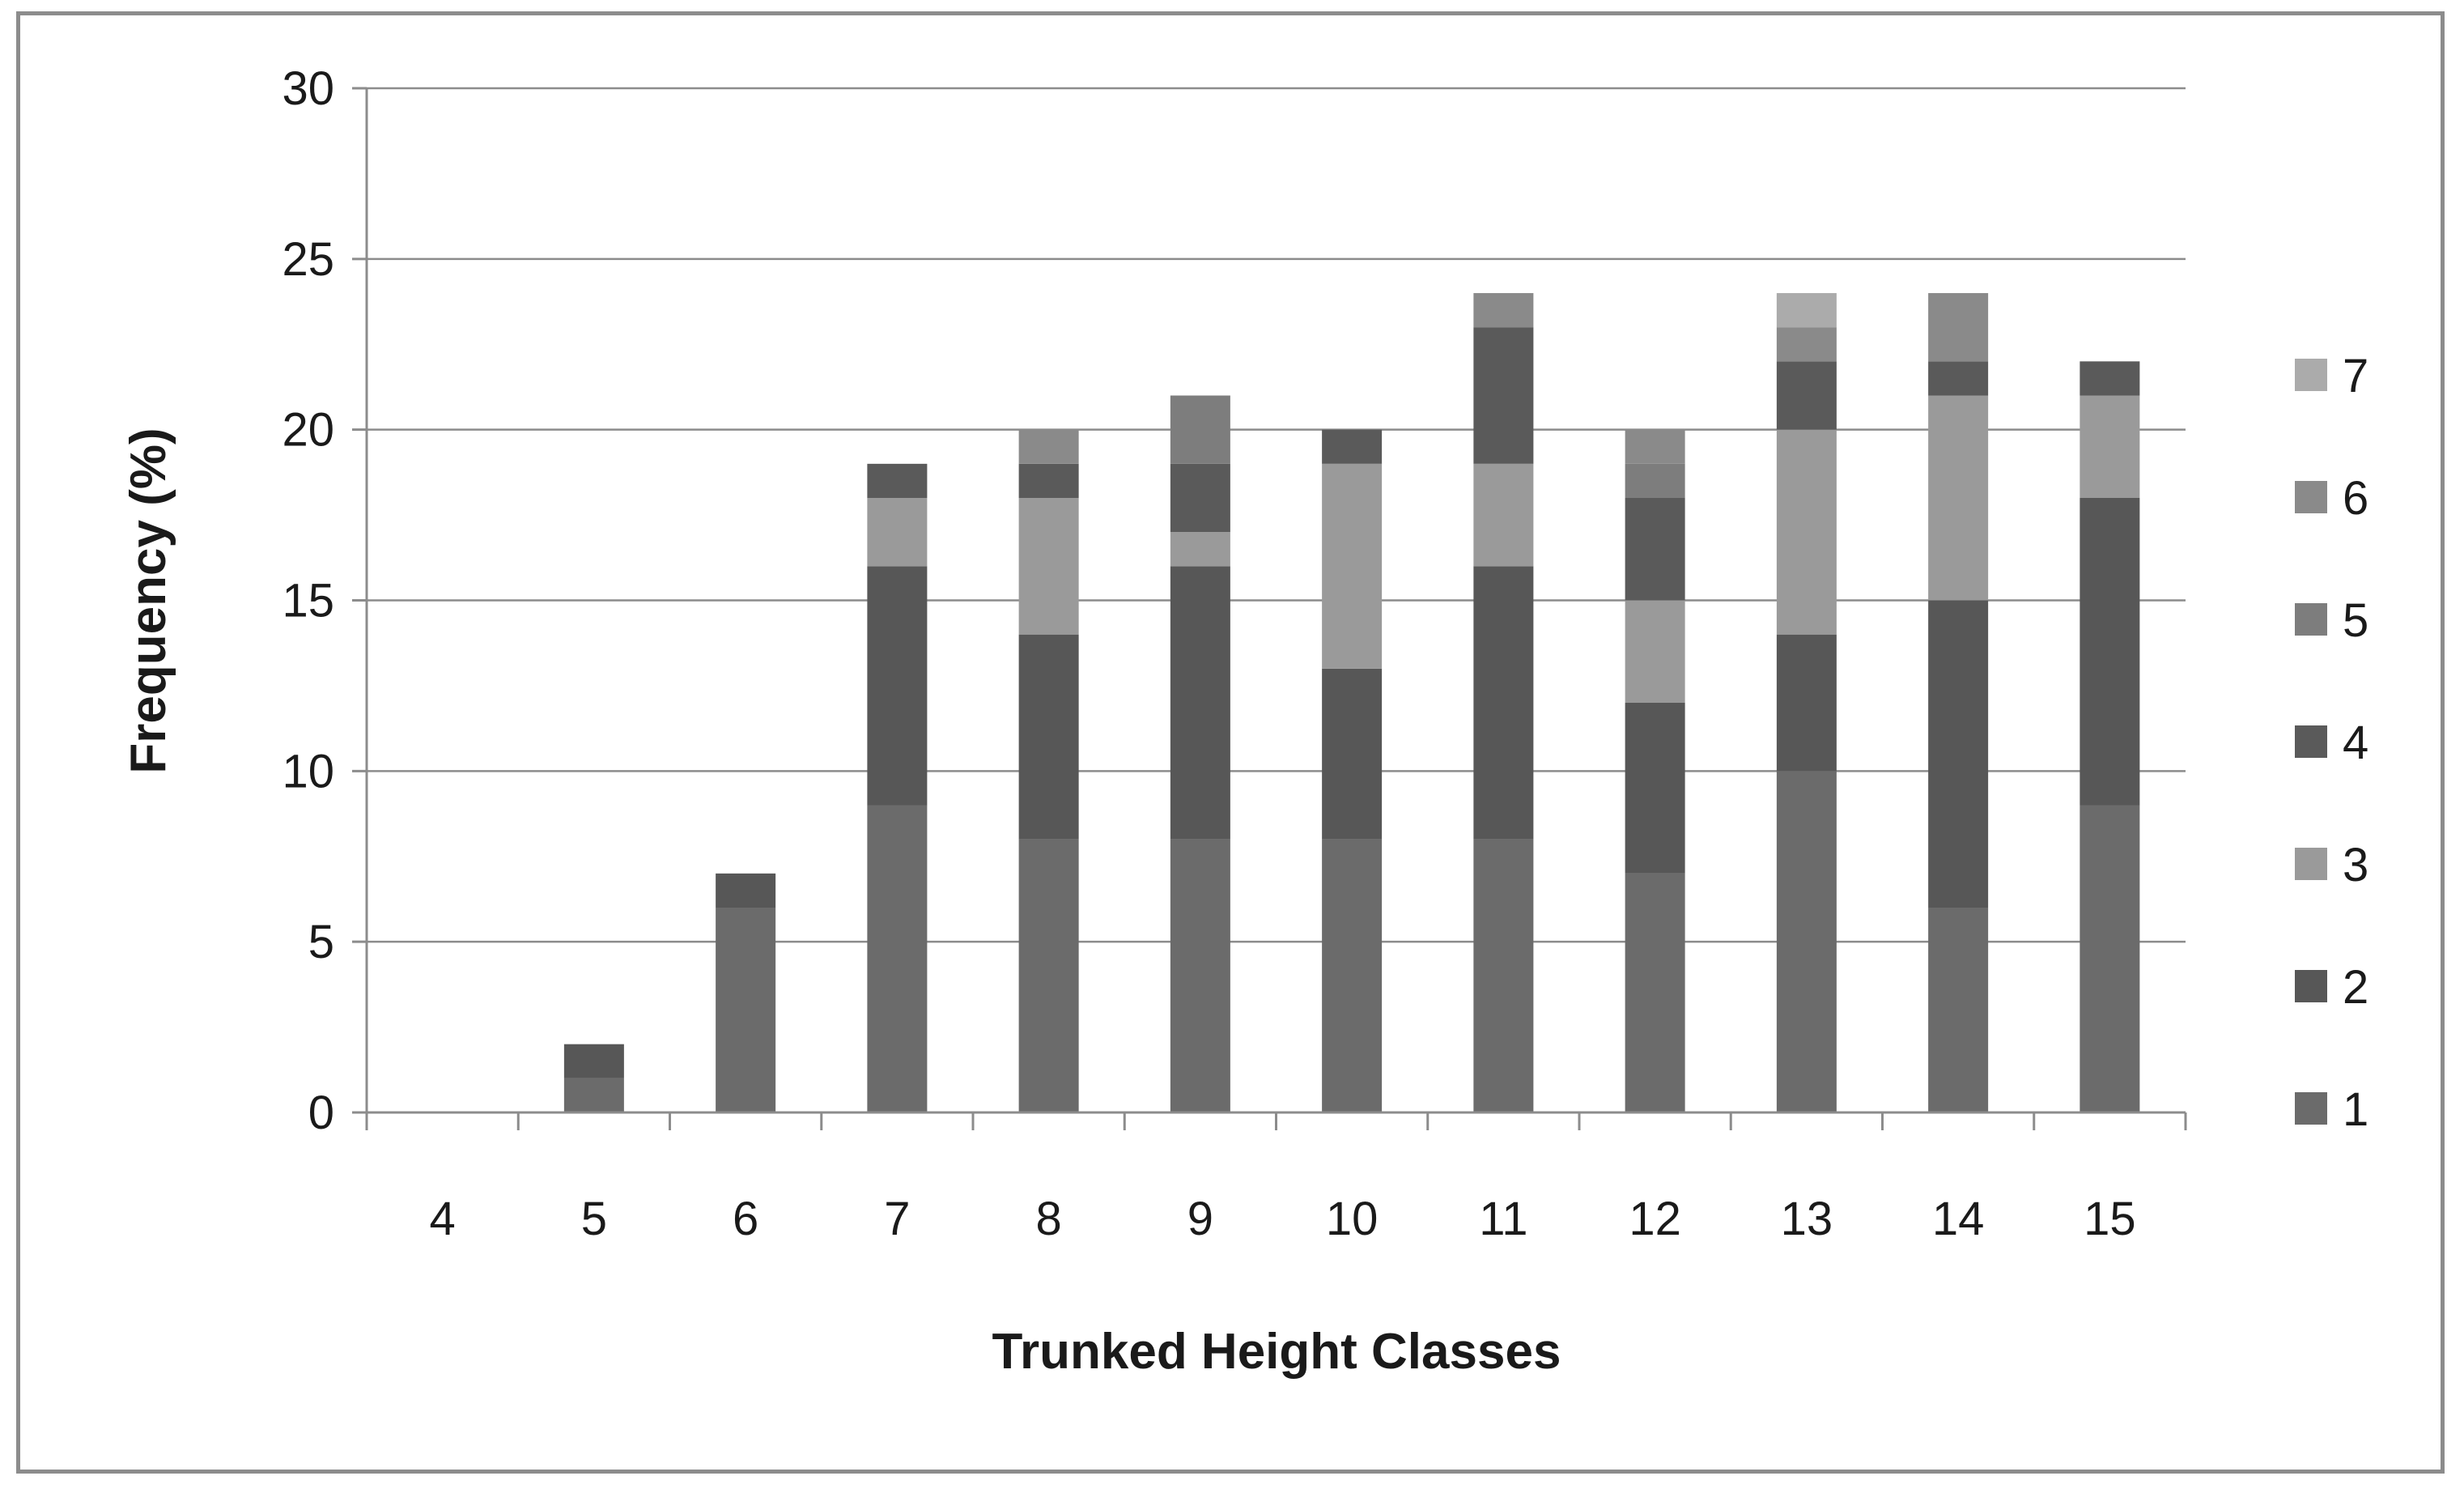 The image size is (2464, 1493). What do you see at coordinates (2356, 376) in the screenshot?
I see `legend-label-7: 7` at bounding box center [2356, 376].